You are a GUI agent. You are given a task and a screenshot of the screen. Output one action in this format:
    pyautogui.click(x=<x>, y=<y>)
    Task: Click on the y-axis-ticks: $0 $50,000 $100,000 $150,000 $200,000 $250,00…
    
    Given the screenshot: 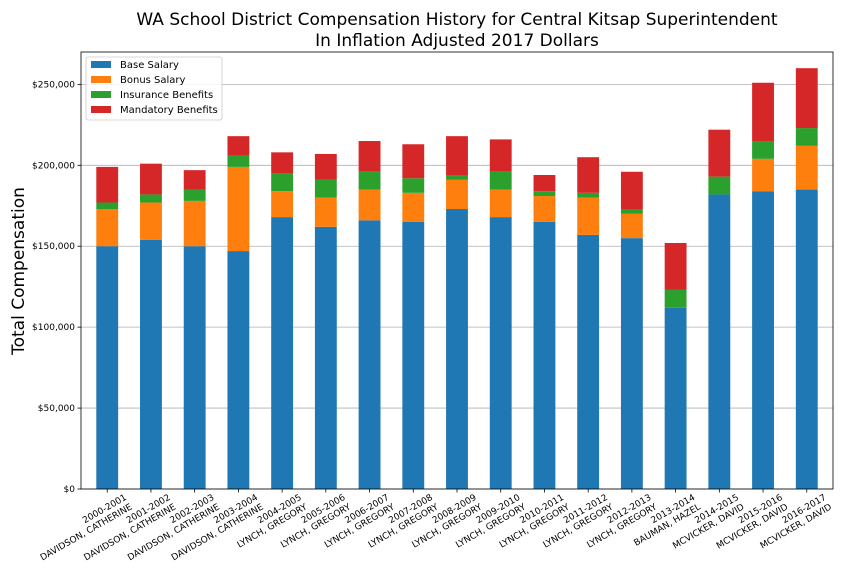 What is the action you would take?
    pyautogui.click(x=56, y=287)
    